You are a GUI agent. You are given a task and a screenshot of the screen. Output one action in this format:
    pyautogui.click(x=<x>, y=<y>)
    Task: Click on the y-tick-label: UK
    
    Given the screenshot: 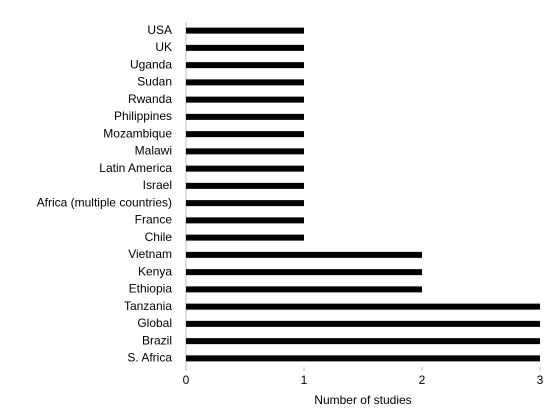 What is the action you would take?
    pyautogui.click(x=163, y=47)
    